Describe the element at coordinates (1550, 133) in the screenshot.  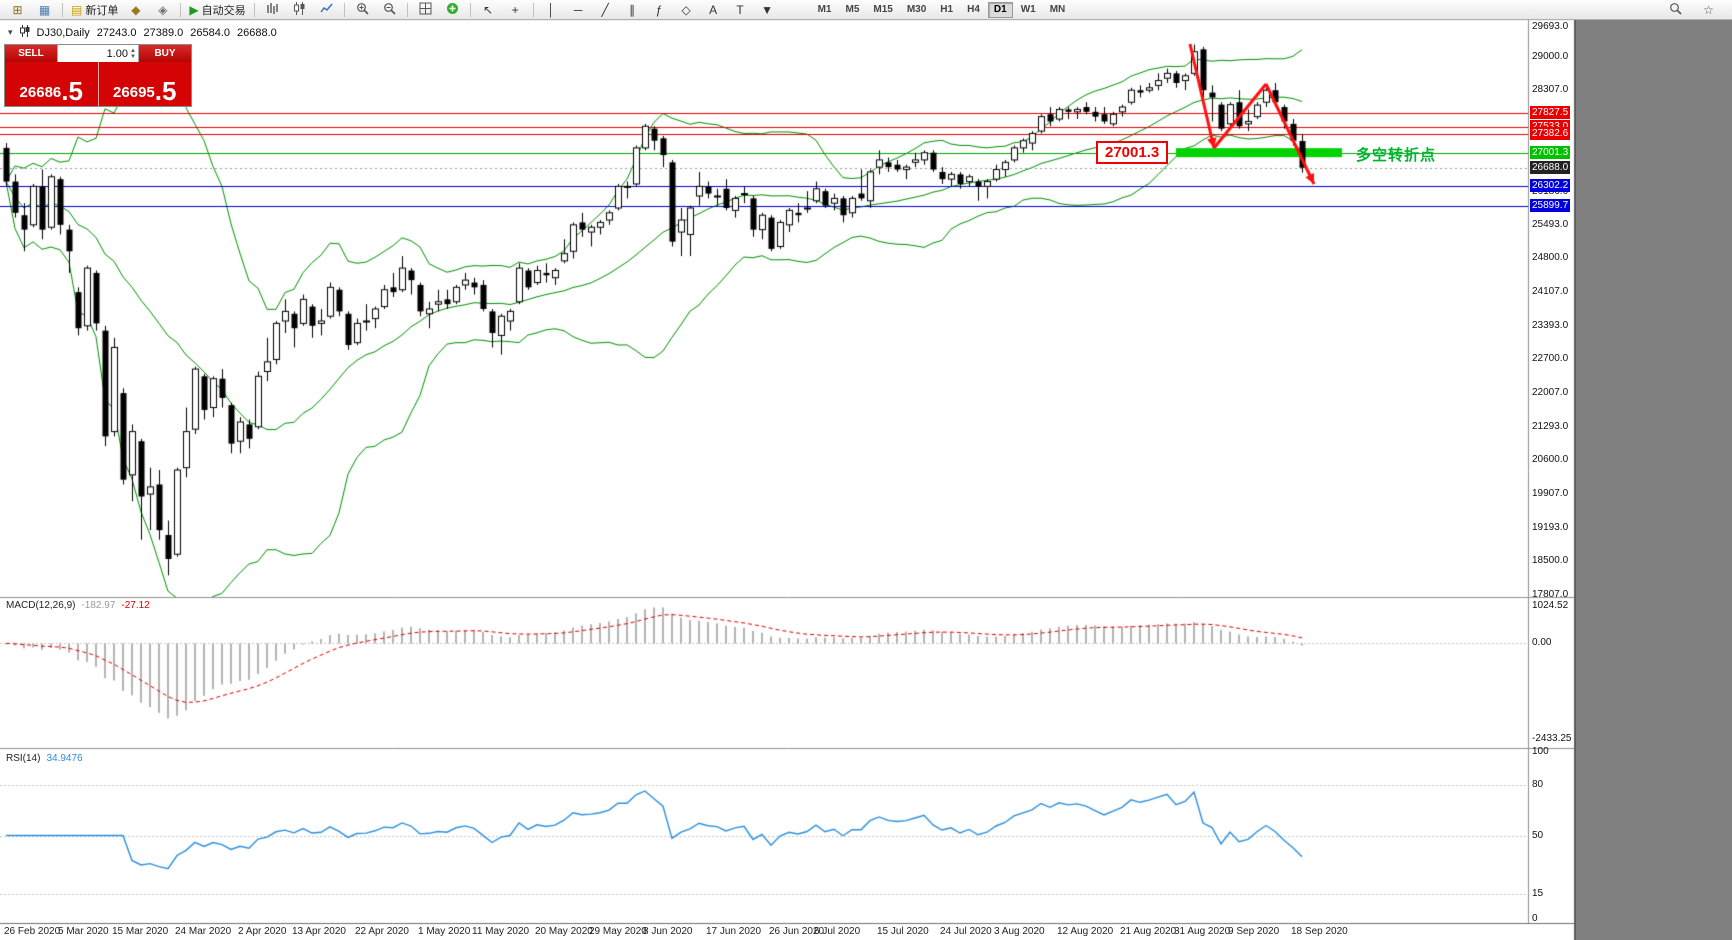
I see `price-level-label: 27382.6` at that location.